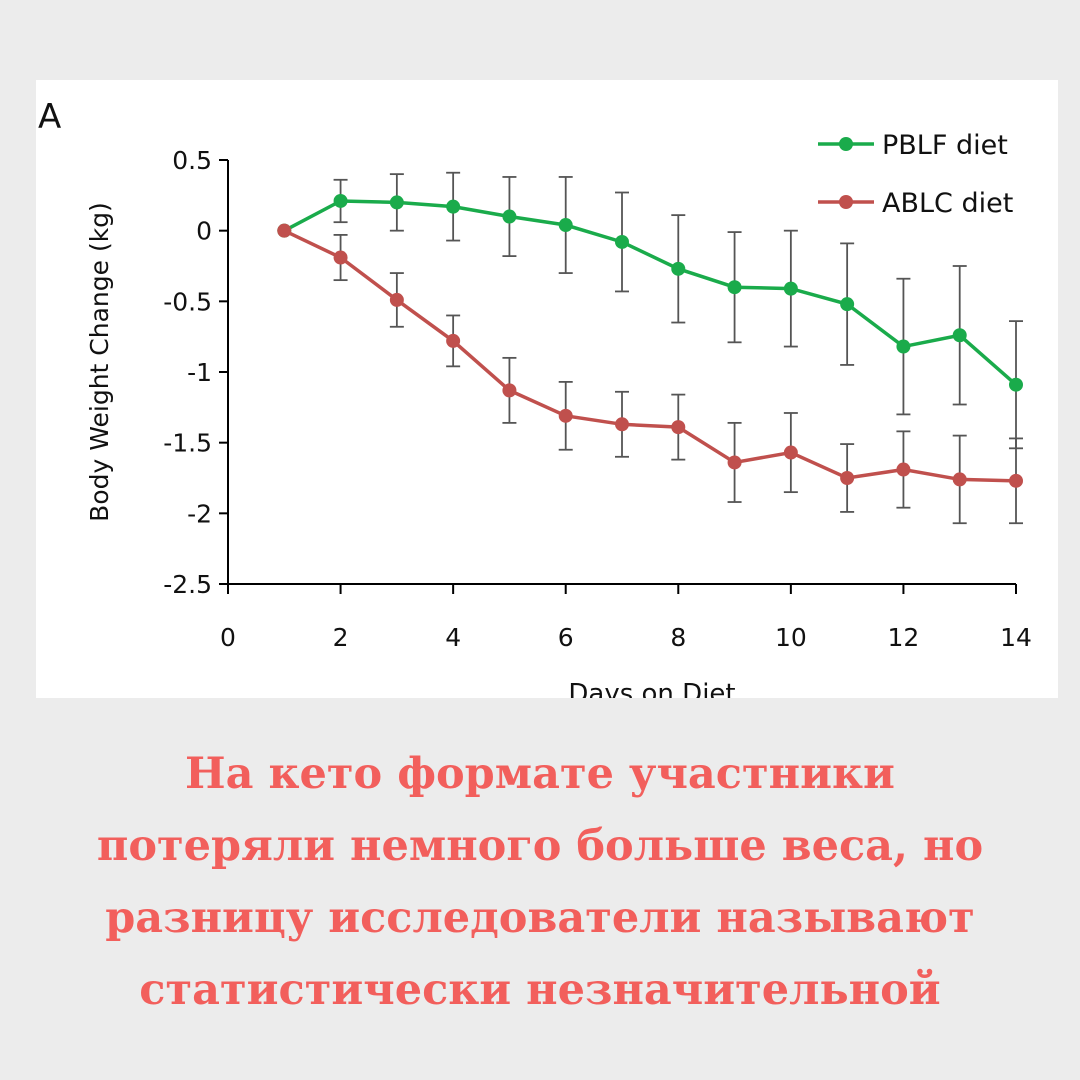 The height and width of the screenshot is (1080, 1080). Describe the element at coordinates (540, 774) in the screenshot. I see `caption-line-1: На кето формате участники` at that location.